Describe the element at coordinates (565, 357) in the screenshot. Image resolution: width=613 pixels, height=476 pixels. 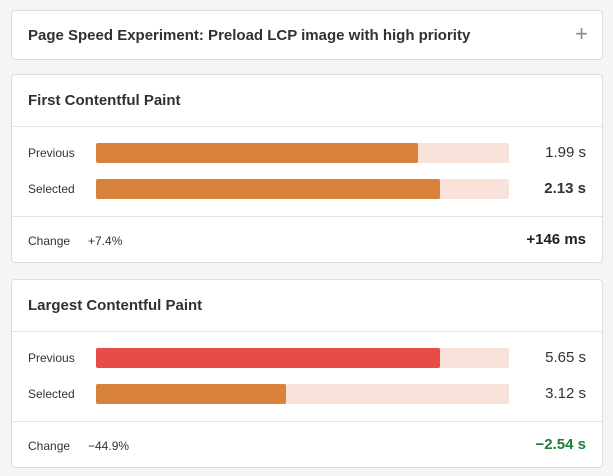
I see `value-label: 5.65 s` at that location.